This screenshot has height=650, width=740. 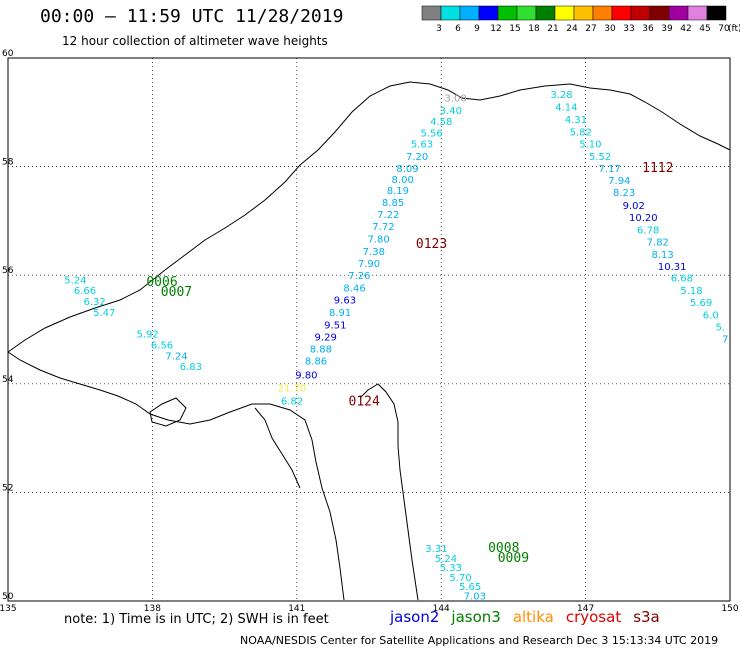 What do you see at coordinates (191, 367) in the screenshot?
I see `wave-height-value: 6.83` at bounding box center [191, 367].